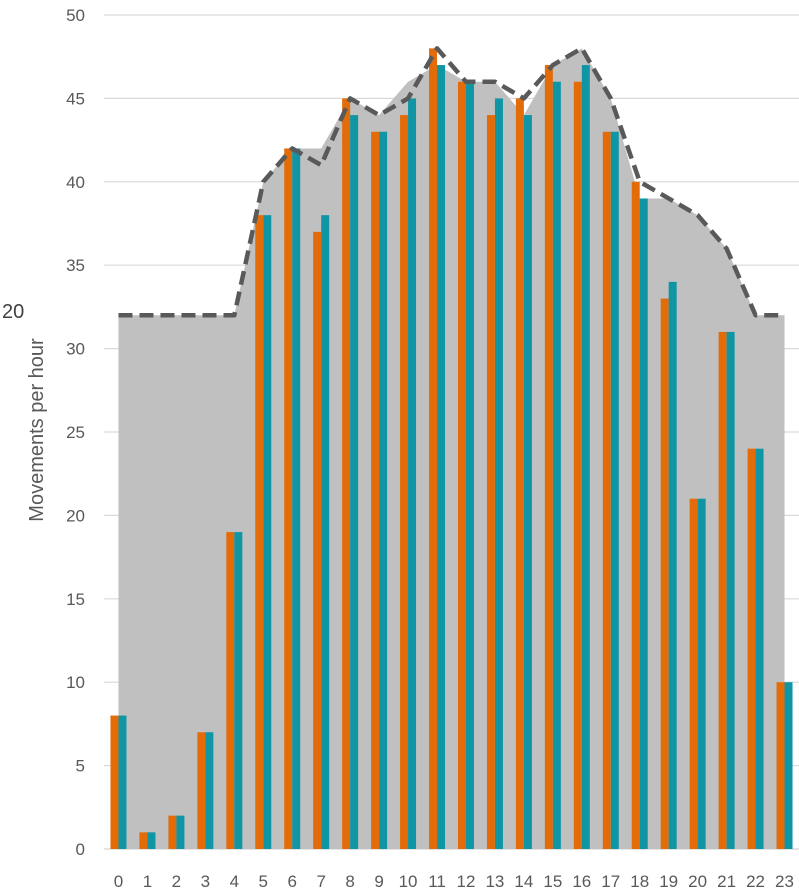  What do you see at coordinates (784, 881) in the screenshot?
I see `x-tick-label-23: 23` at bounding box center [784, 881].